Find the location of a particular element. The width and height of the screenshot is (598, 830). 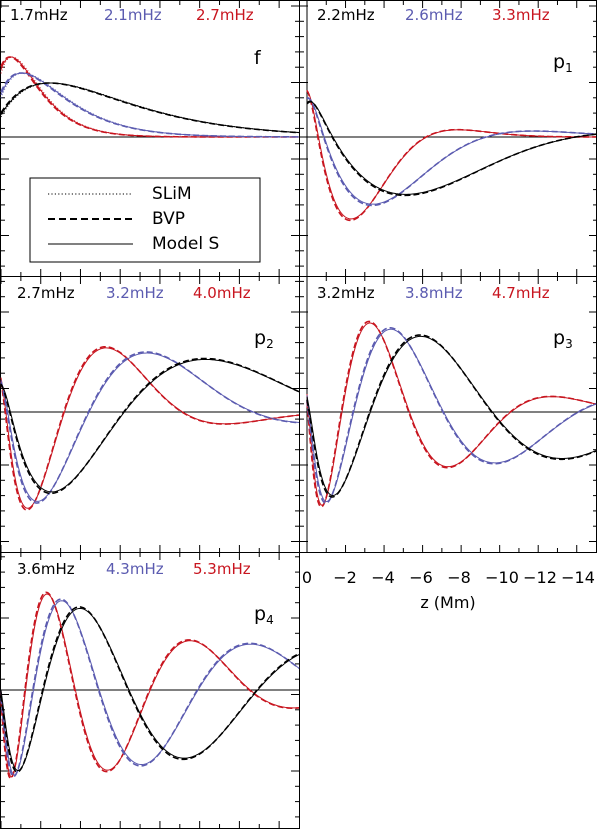

curve-panel1-mid-models is located at coordinates (451, 151).